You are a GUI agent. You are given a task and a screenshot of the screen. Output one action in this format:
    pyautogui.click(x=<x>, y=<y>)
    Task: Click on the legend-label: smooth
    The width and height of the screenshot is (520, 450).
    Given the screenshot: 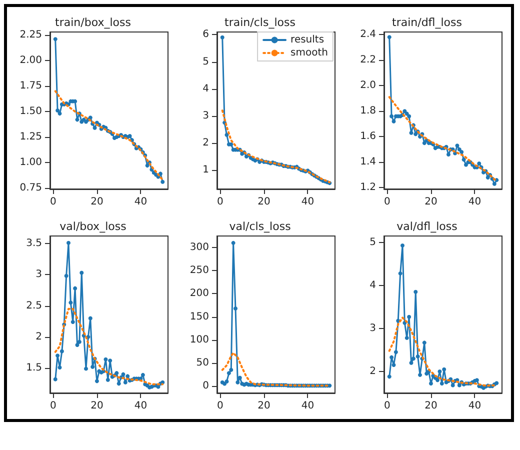 What is the action you would take?
    pyautogui.click(x=309, y=53)
    